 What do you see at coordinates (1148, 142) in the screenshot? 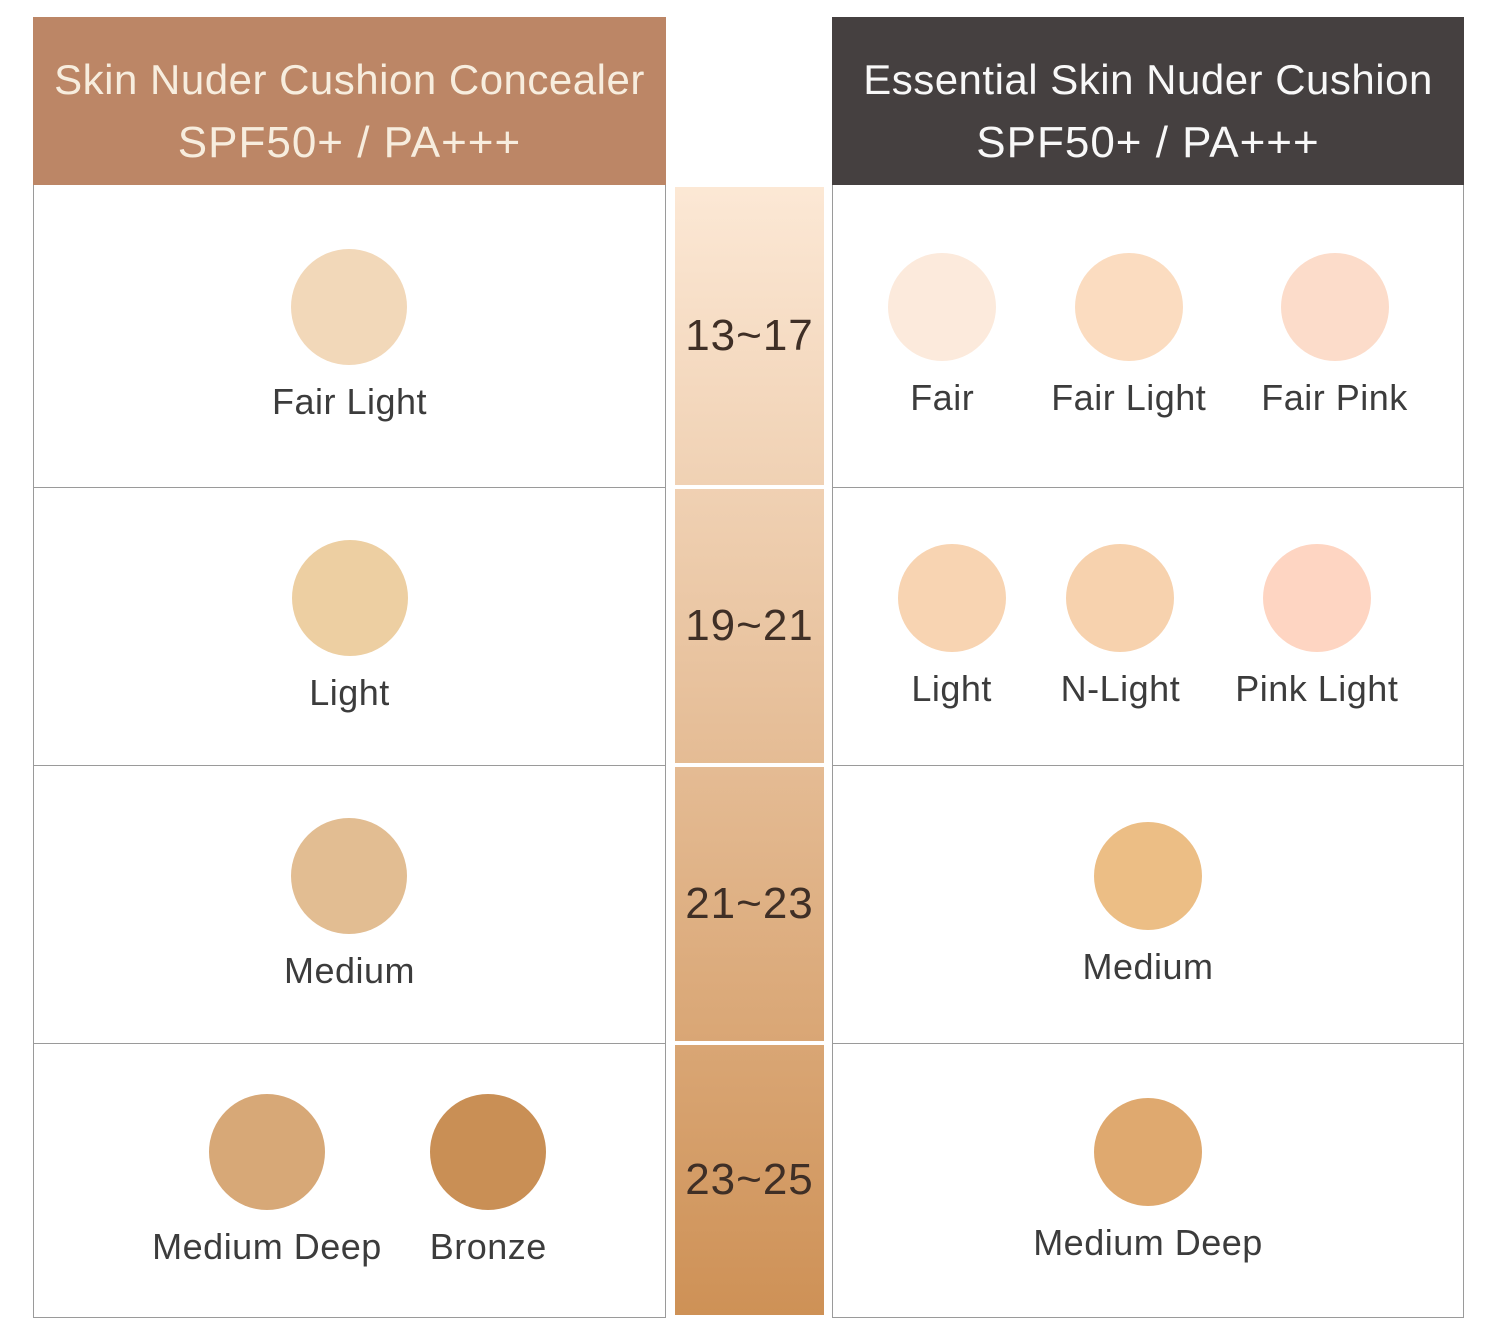
I see `right-product-spf-label: SPF50+ / PA+++` at bounding box center [1148, 142].